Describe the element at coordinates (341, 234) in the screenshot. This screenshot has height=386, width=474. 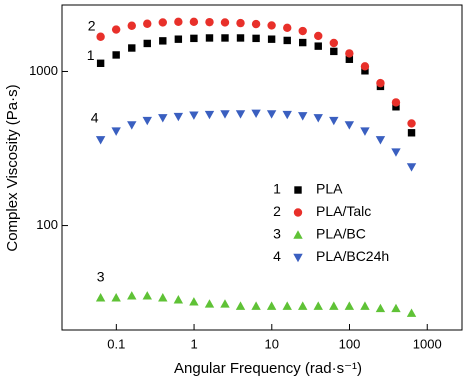
I see `legend-label: PLA/BC` at that location.